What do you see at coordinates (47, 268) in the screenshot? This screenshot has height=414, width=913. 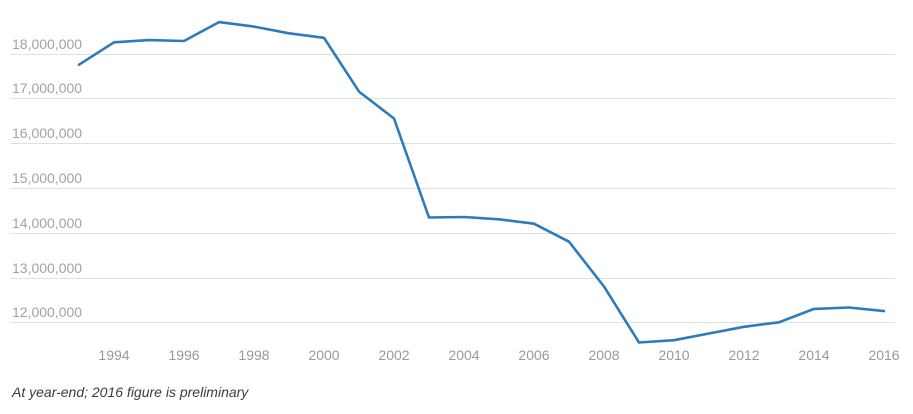 I see `y-axis-label: 13,000,000` at bounding box center [47, 268].